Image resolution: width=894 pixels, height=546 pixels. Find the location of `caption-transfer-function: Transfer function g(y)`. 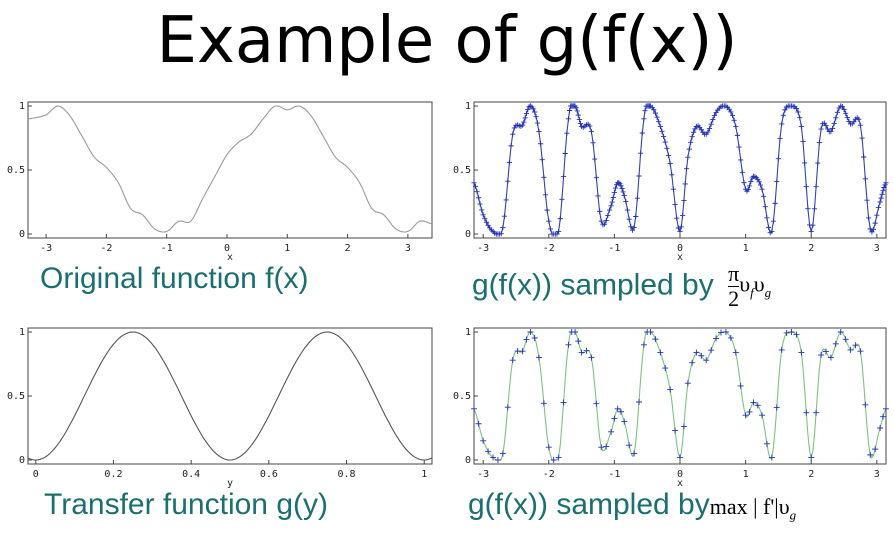

caption-transfer-function: Transfer function g(y) is located at coordinates (186, 504).